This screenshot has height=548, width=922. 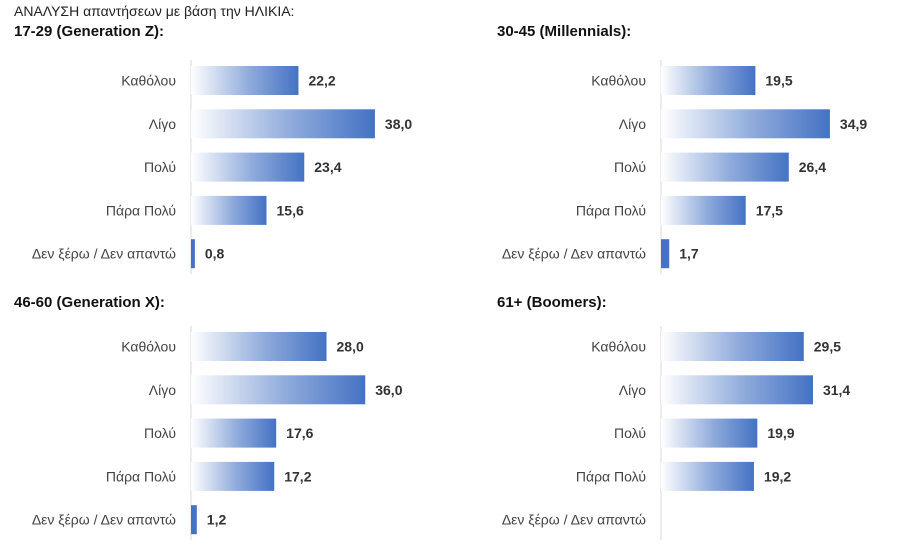 I want to click on chart-title-boomers: 61+ (Boomers):, so click(x=552, y=302).